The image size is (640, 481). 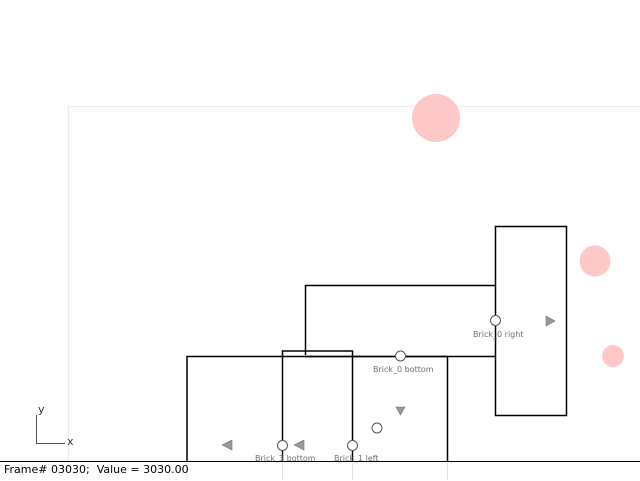 I want to click on label-brick0-right: Brick_0 right, so click(x=498, y=334).